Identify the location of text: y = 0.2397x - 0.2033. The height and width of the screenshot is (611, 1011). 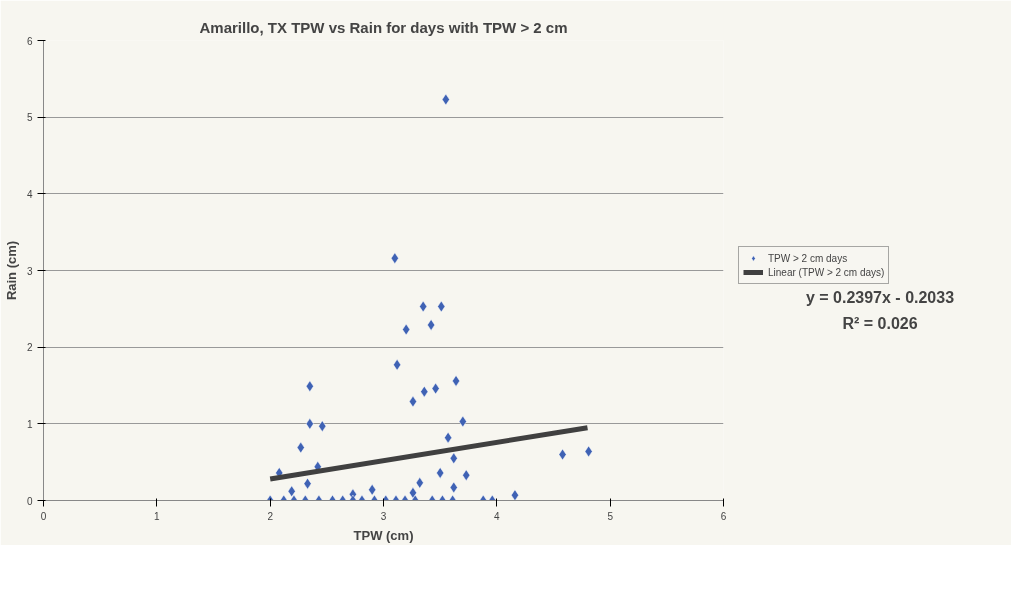
(880, 297).